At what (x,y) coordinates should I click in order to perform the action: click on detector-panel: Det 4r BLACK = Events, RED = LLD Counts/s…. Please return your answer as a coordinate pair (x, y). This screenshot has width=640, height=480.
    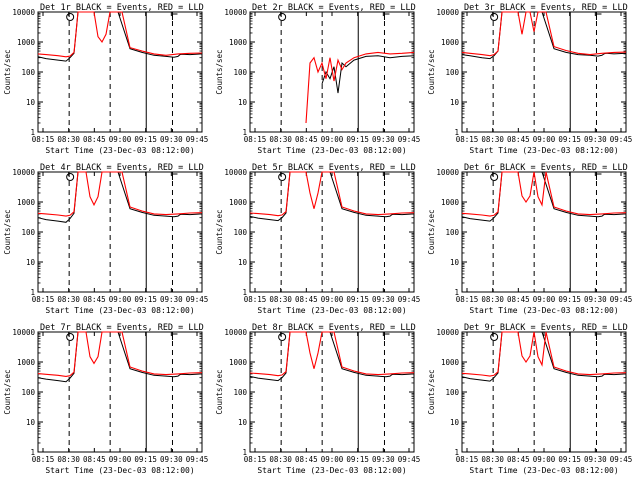
    Looking at the image, I should click on (105, 239).